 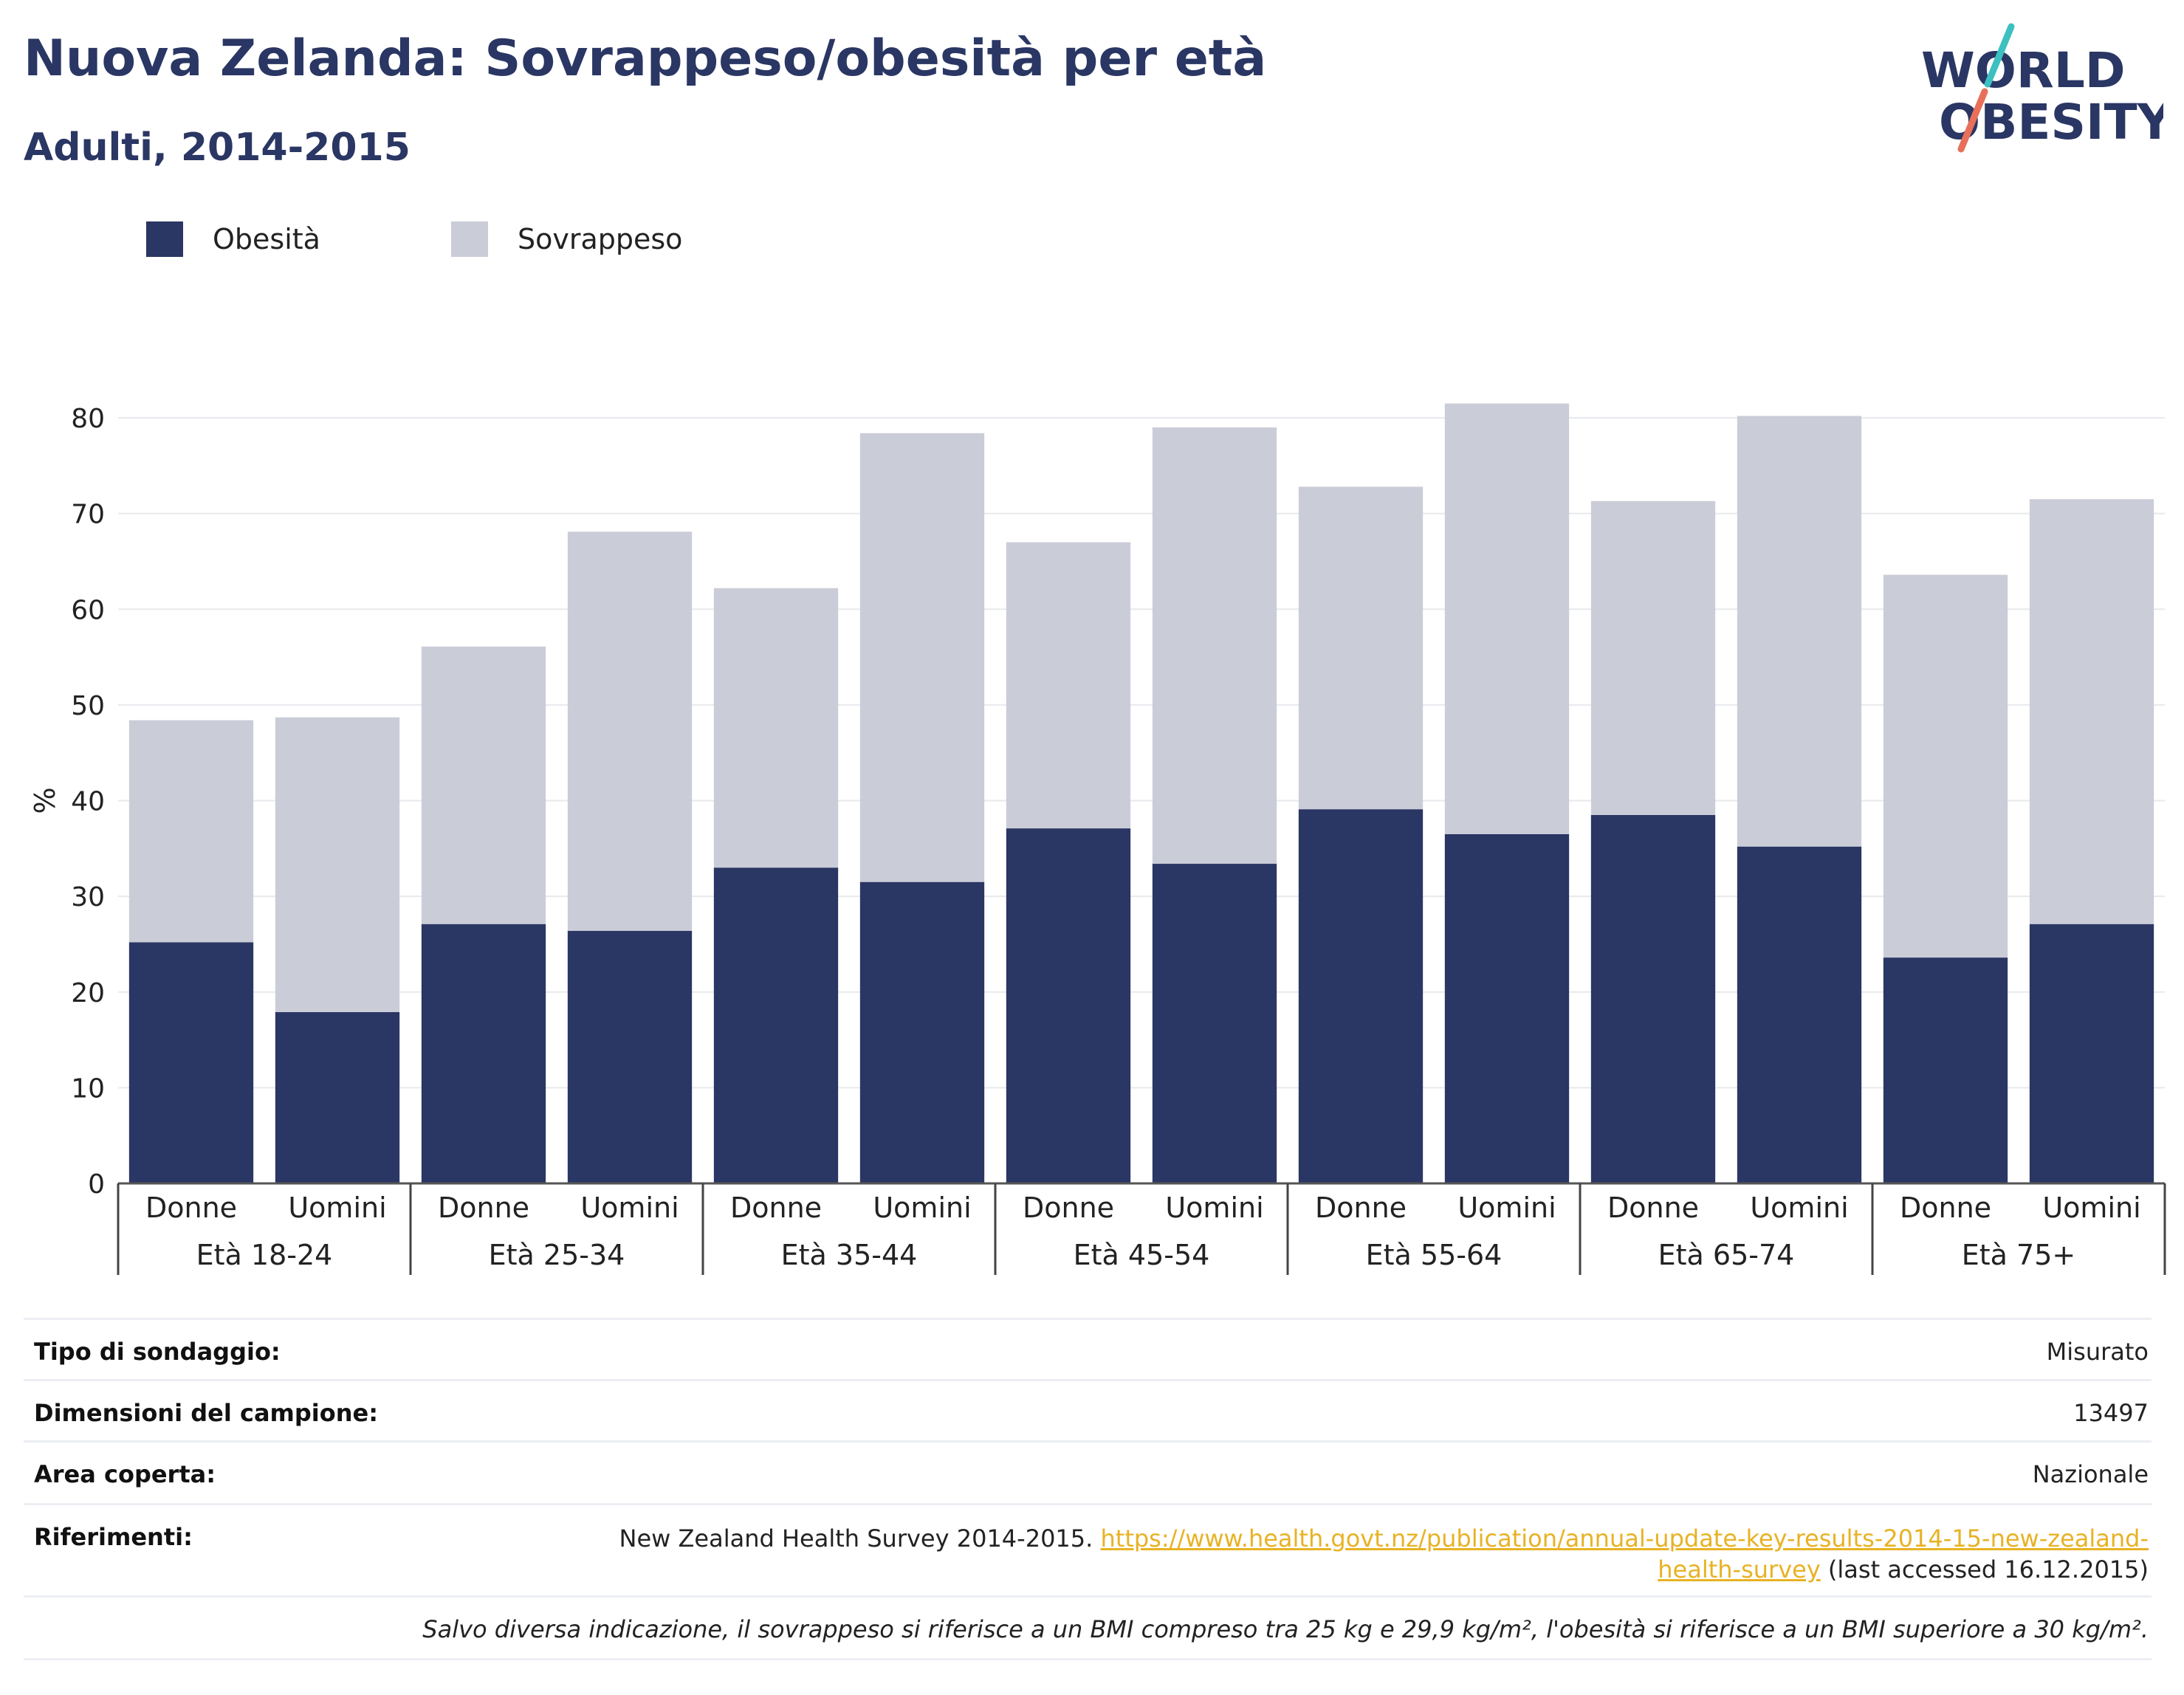 I want to click on world-obesity-logo: WORLD OBESITY, so click(x=2042, y=88).